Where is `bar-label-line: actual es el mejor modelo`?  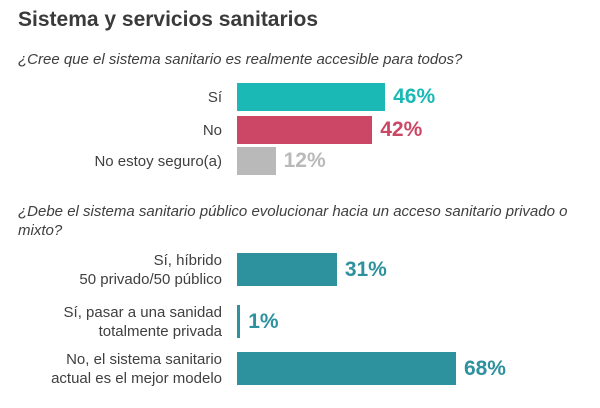 bar-label-line: actual es el mejor modelo is located at coordinates (136, 378).